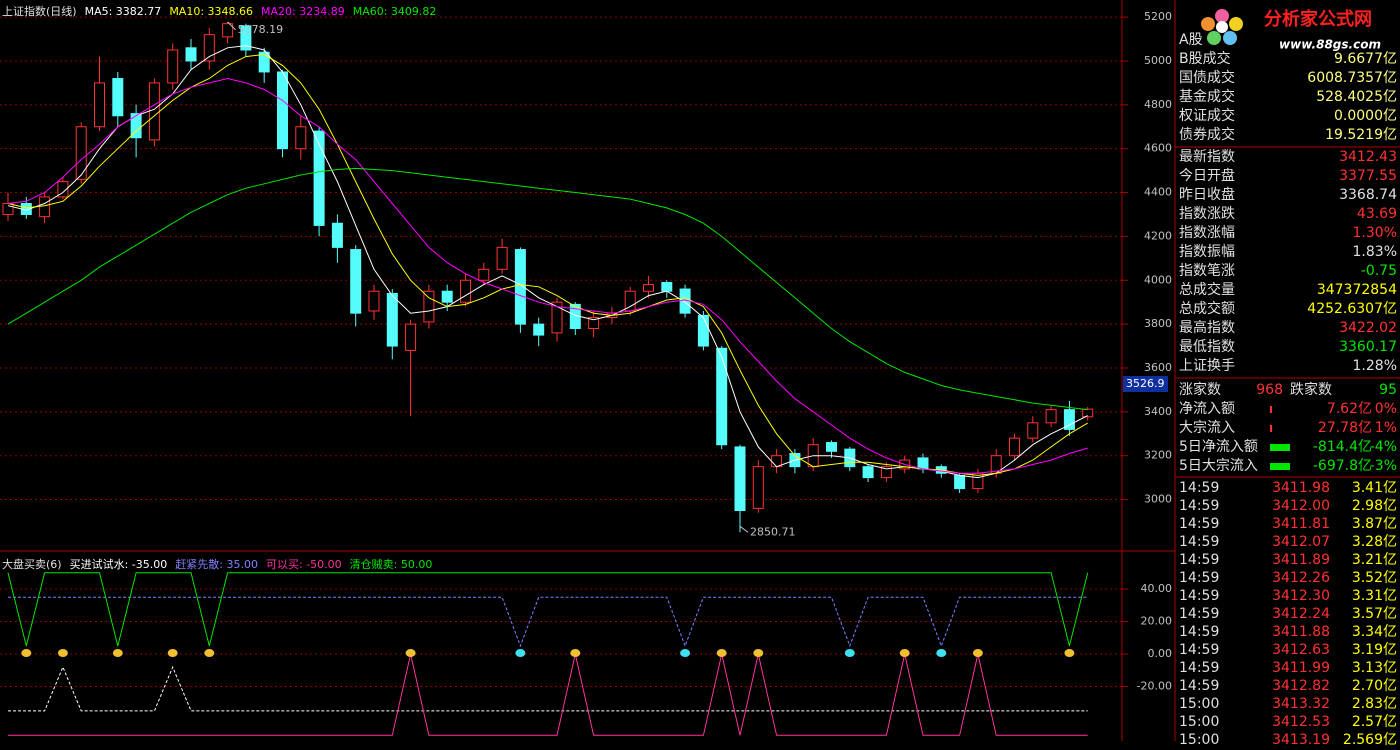 The image size is (1400, 750). What do you see at coordinates (1218, 447) in the screenshot?
I see `row-label: 5日净流入额` at bounding box center [1218, 447].